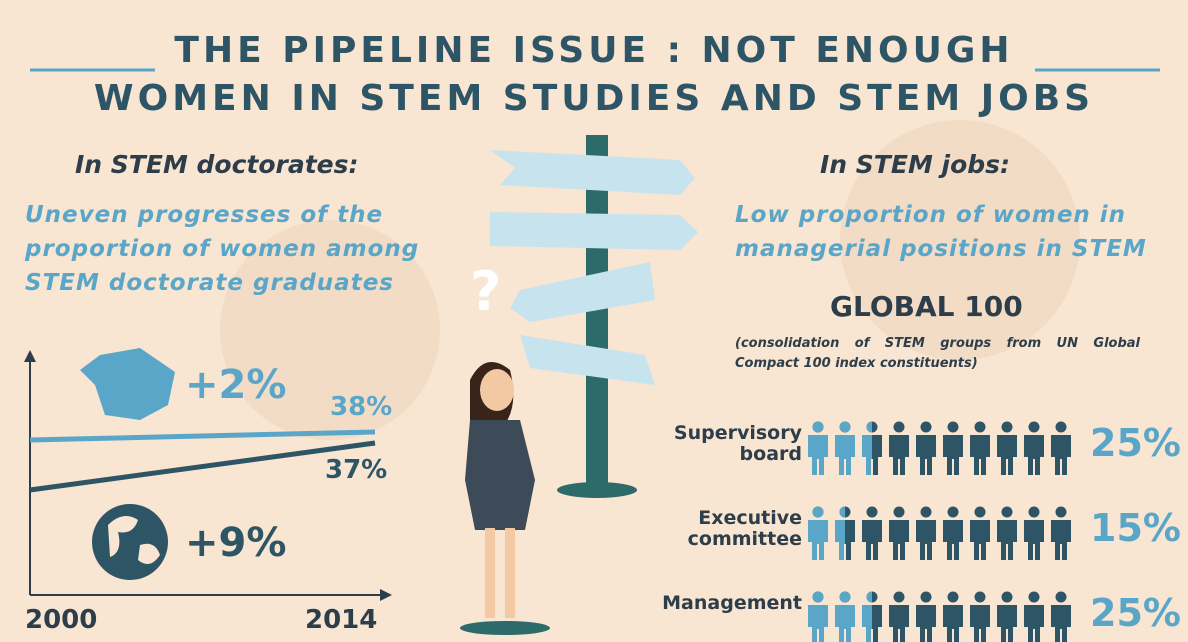 The width and height of the screenshot is (1188, 642). Describe the element at coordinates (500, 475) in the screenshot. I see `jacket` at that location.